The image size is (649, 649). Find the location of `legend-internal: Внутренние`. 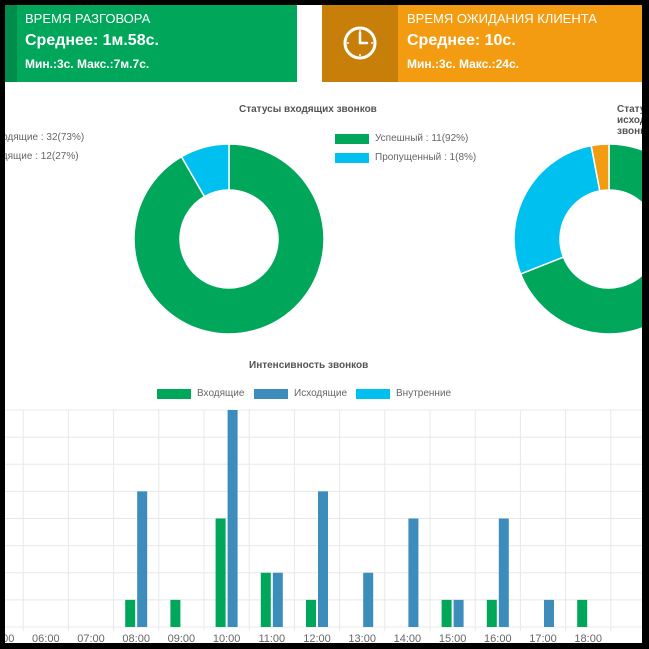

legend-internal: Внутренние is located at coordinates (403, 393).